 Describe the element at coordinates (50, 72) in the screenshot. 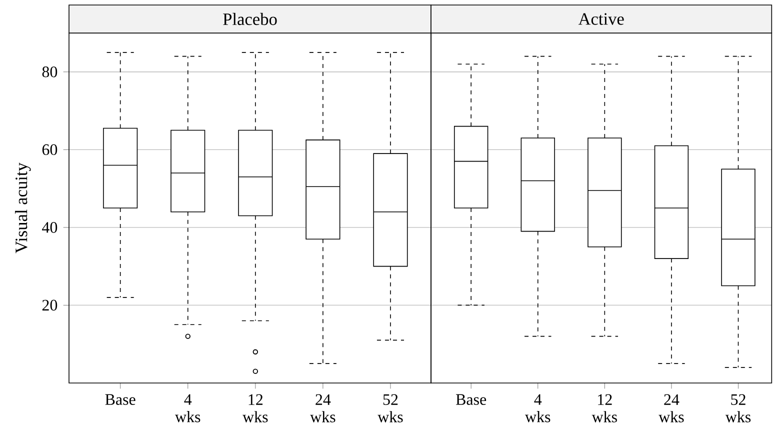

I see `y-tick-label: 80` at that location.